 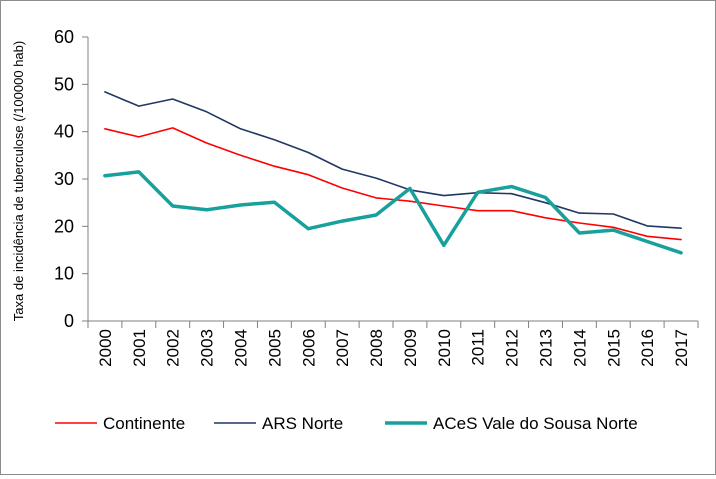 What do you see at coordinates (444, 348) in the screenshot?
I see `x-tick-label: 2010` at bounding box center [444, 348].